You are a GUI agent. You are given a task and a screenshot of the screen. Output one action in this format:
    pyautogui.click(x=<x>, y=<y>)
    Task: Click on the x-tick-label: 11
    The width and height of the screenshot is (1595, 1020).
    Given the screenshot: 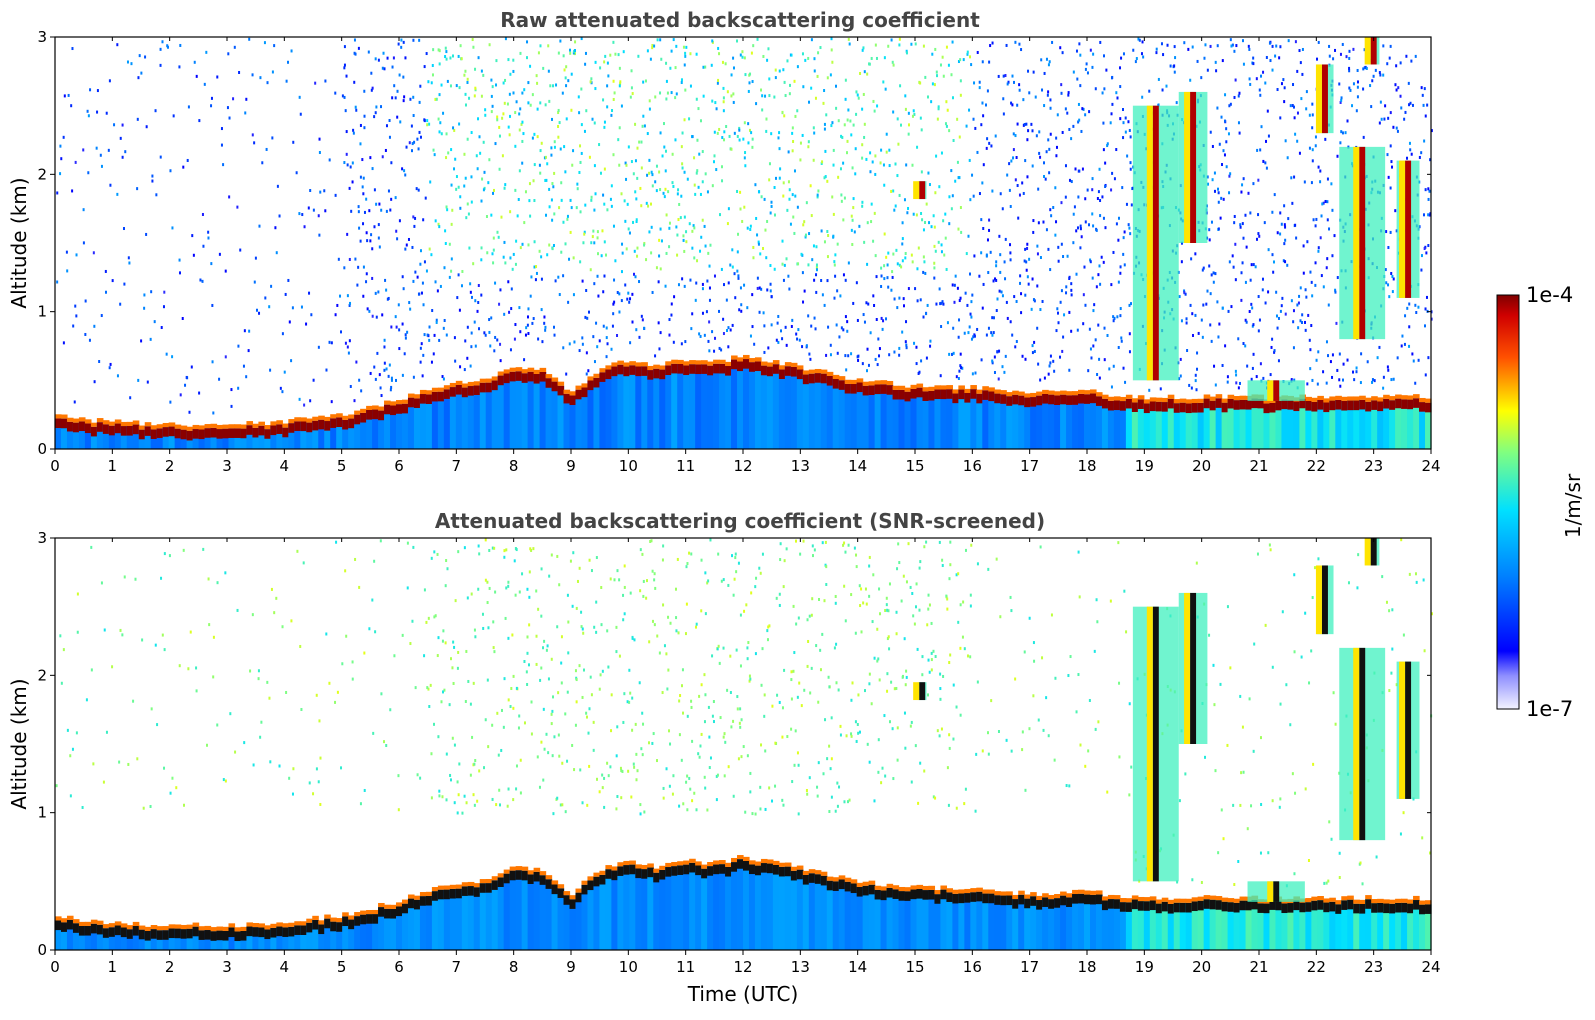 What is the action you would take?
    pyautogui.click(x=685, y=466)
    